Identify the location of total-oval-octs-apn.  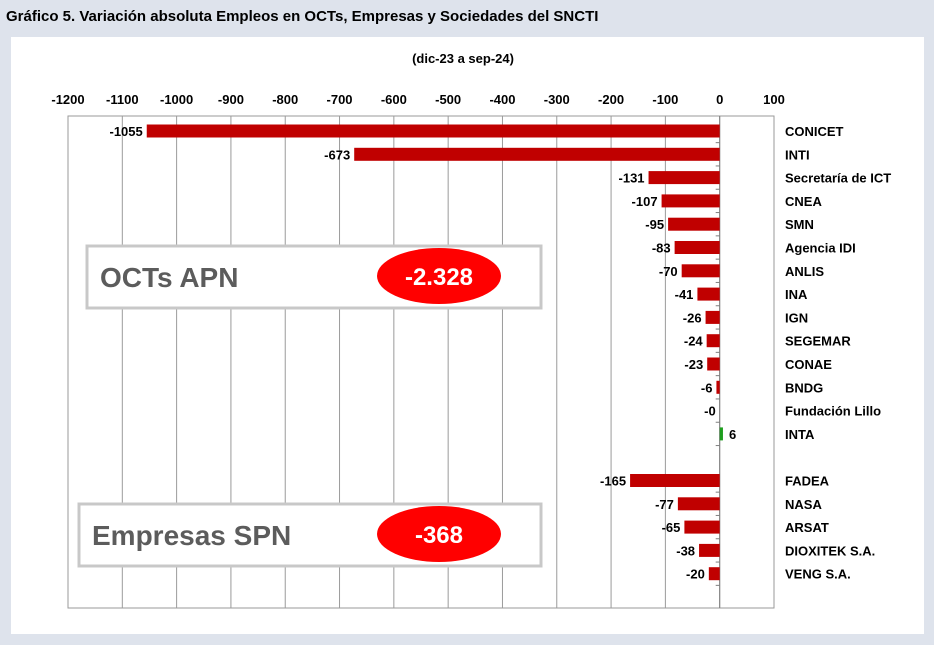
(439, 276).